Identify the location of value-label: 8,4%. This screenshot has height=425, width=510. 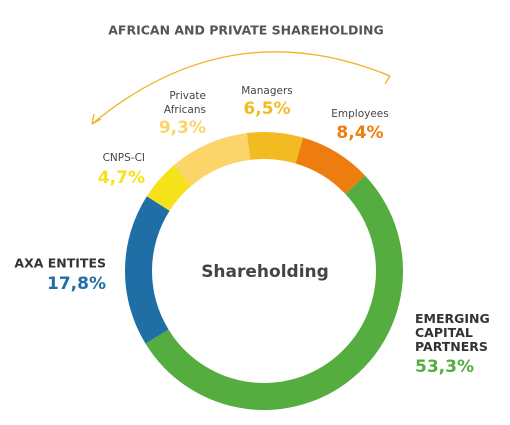
(359, 133).